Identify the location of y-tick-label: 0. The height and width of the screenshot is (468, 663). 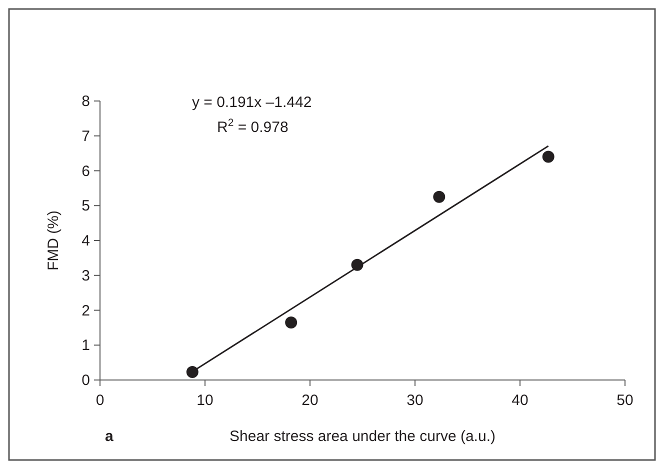
(86, 380).